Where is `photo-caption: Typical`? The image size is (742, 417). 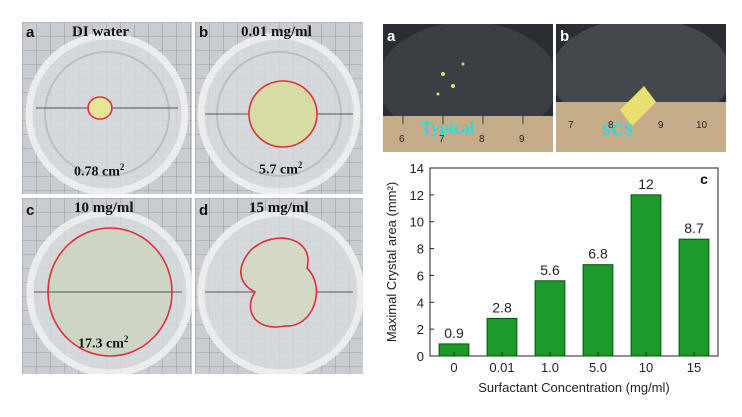
photo-caption: Typical is located at coordinates (448, 127).